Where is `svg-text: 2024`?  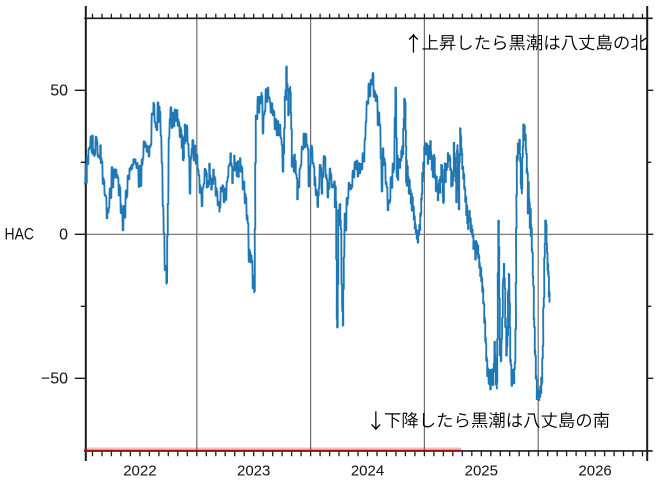 svg-text: 2024 is located at coordinates (367, 471).